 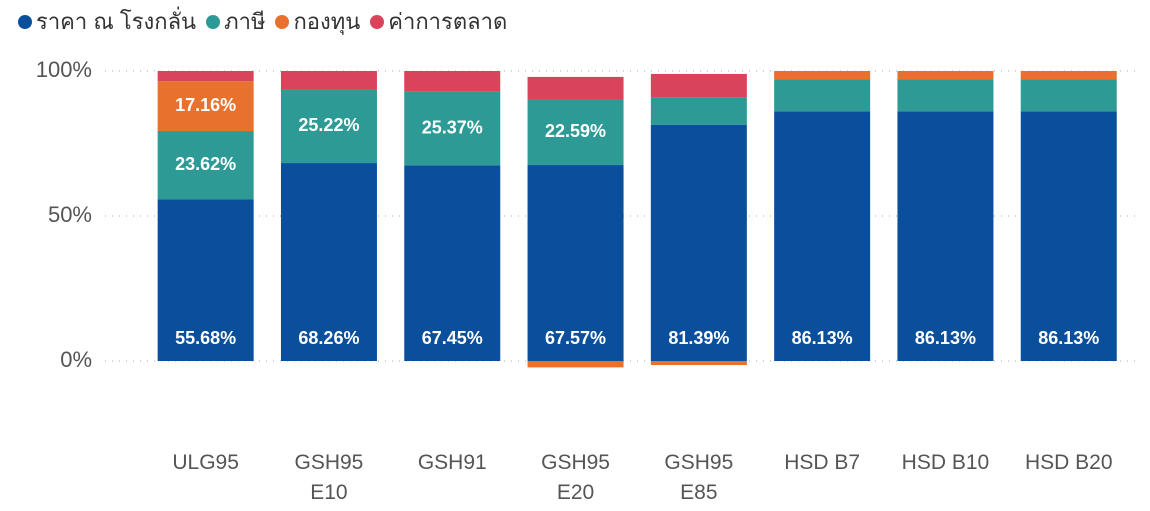 I want to click on x-tick-label: HSD B10, so click(x=945, y=462).